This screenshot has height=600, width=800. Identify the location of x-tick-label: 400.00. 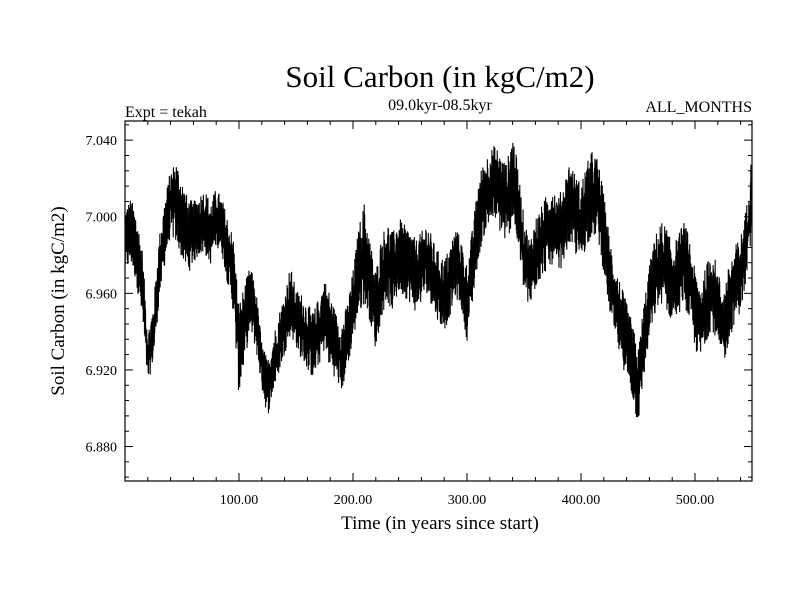
(581, 500).